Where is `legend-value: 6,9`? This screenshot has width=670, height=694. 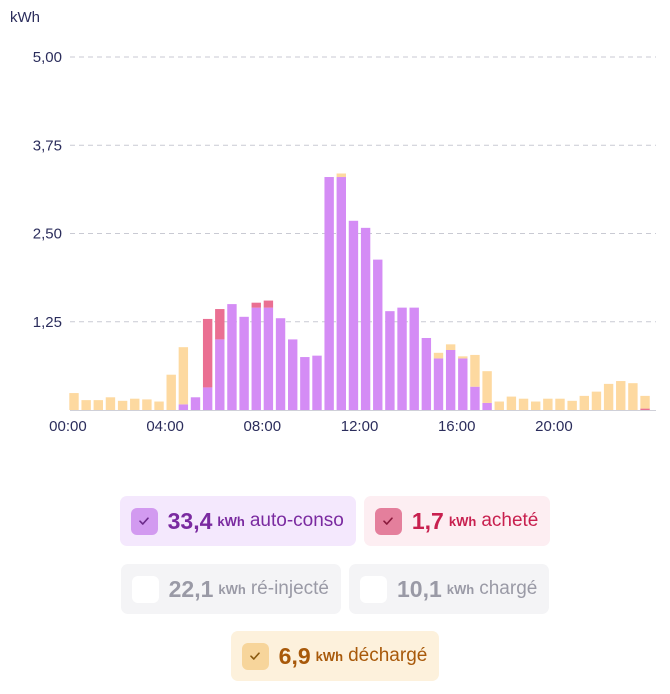 legend-value: 6,9 is located at coordinates (294, 655).